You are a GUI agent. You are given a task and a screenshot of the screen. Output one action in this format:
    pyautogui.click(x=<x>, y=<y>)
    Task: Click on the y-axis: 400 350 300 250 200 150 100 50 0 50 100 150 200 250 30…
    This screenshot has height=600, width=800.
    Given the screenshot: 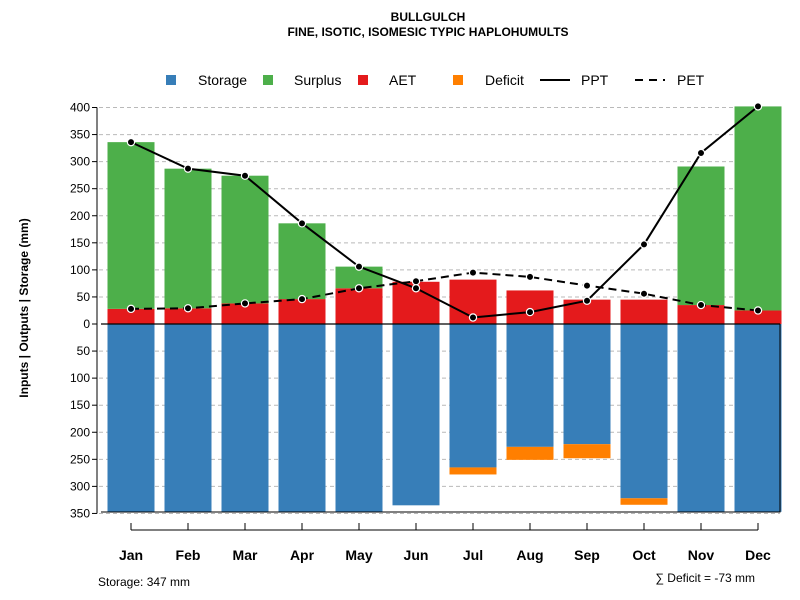 What is the action you would take?
    pyautogui.click(x=84, y=310)
    